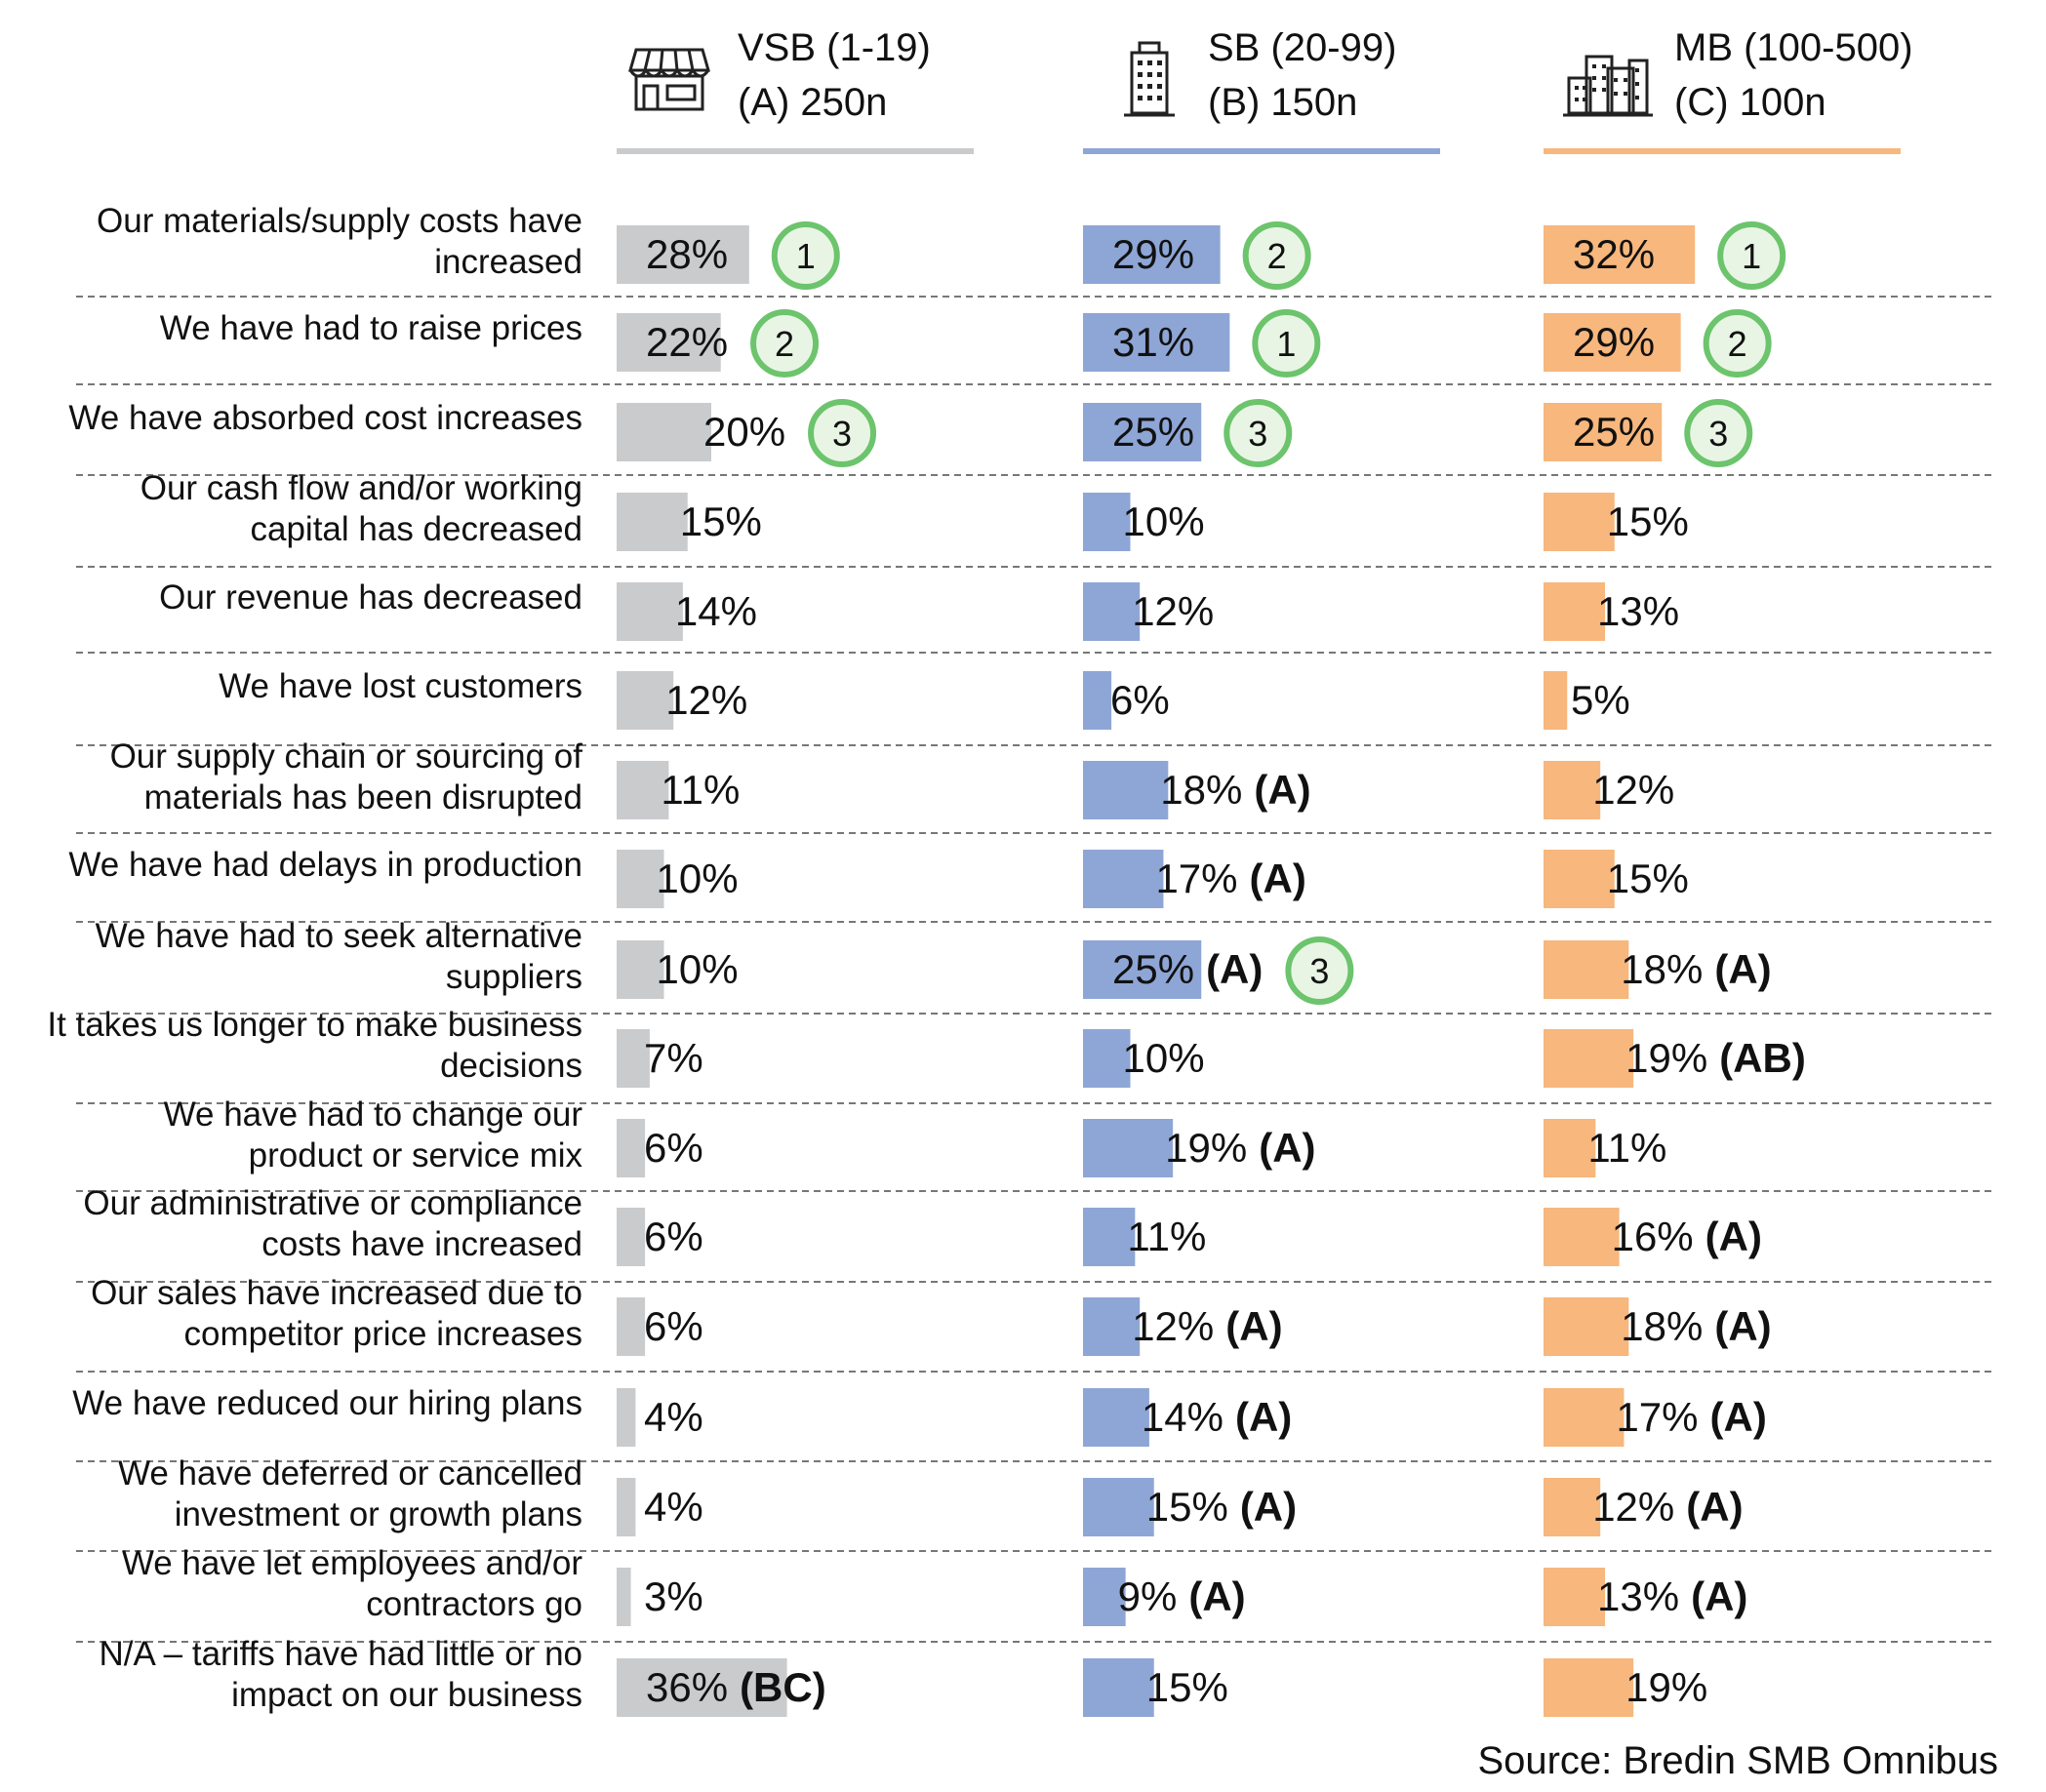 The image size is (2046, 1792). I want to click on category-label: We have had to raise prices, so click(371, 328).